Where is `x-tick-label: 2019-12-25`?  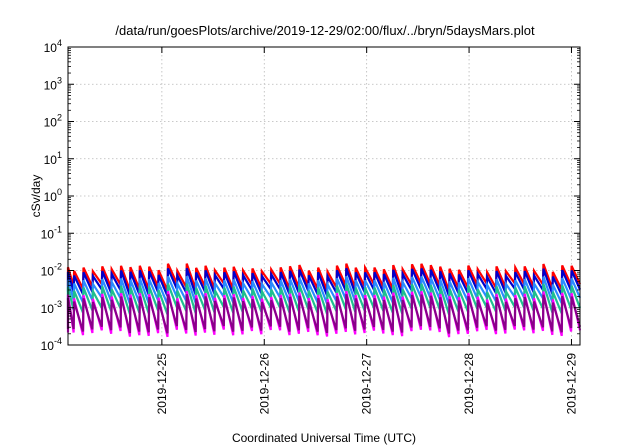 x-tick-label: 2019-12-25 is located at coordinates (162, 384).